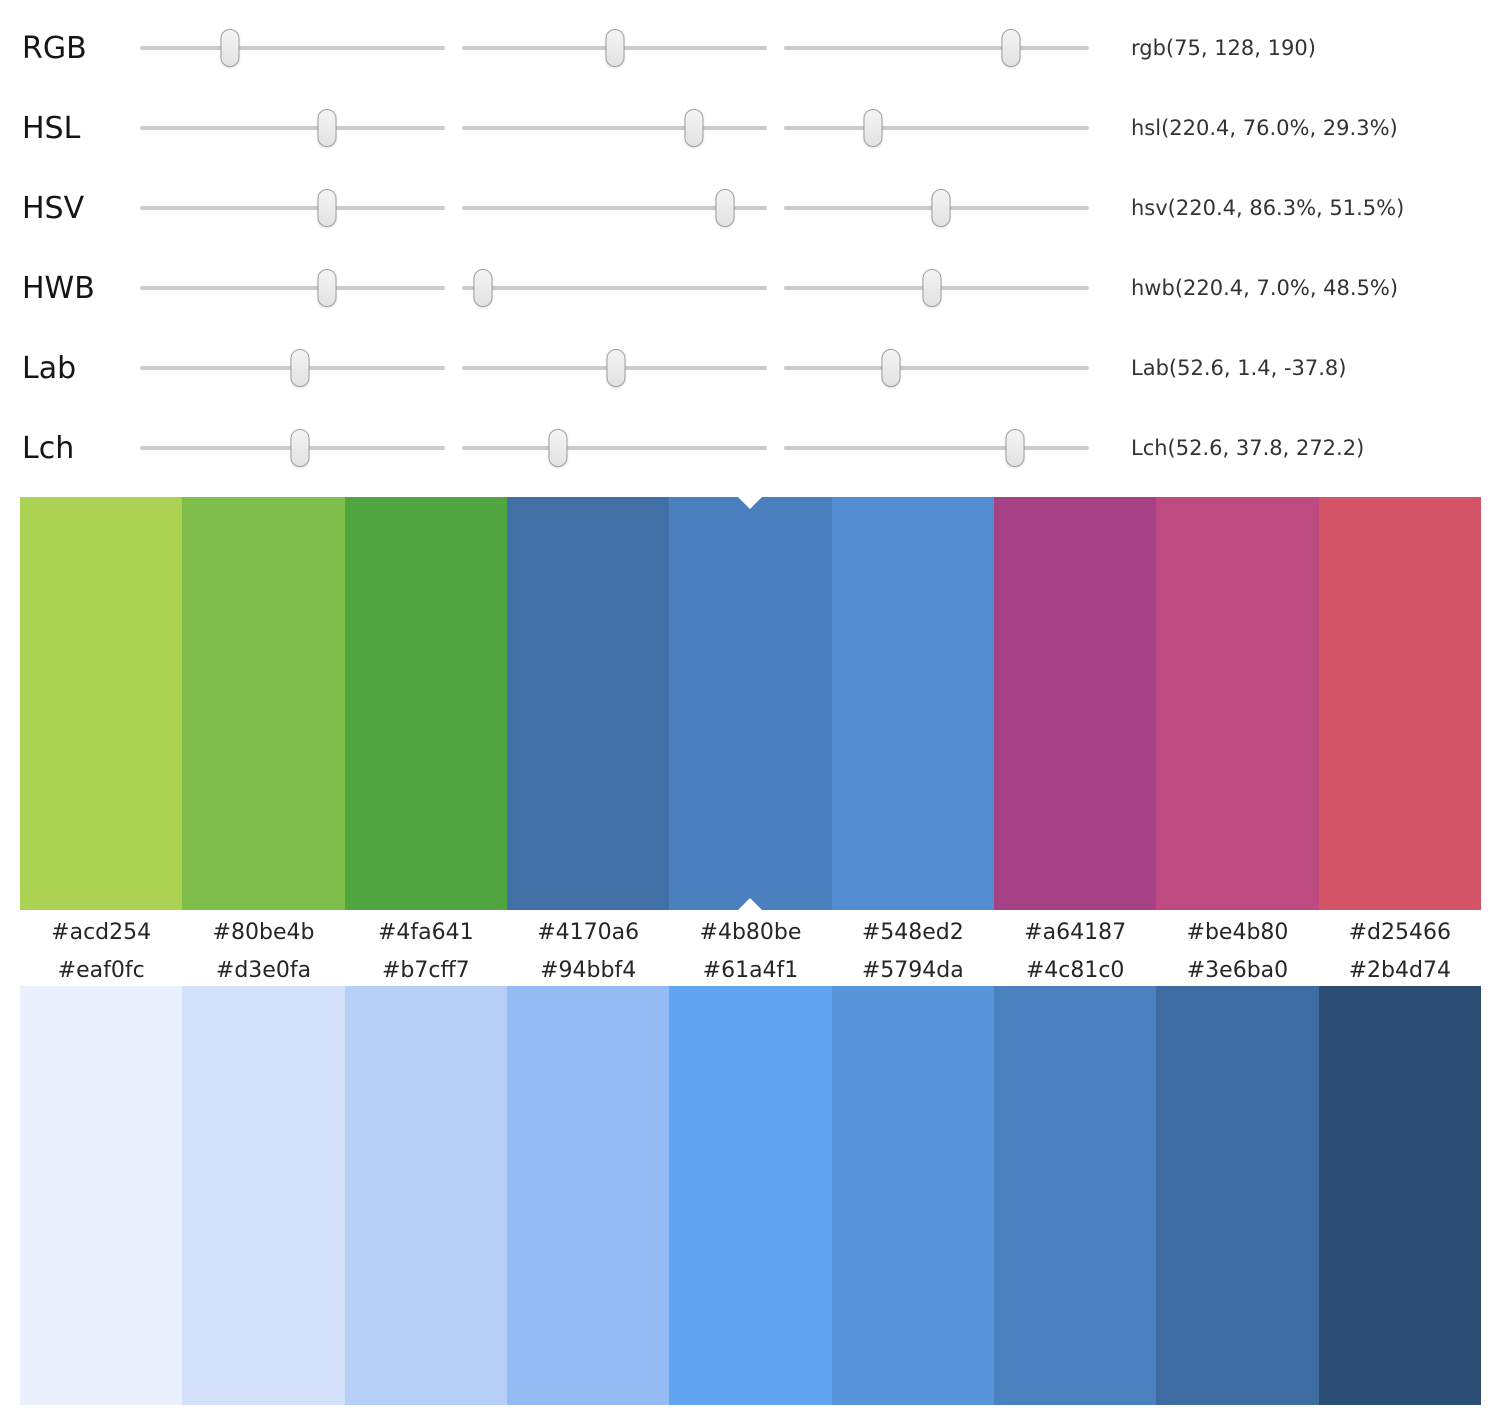 The image size is (1501, 1415). I want to click on colorspace-label: Lch, so click(48, 448).